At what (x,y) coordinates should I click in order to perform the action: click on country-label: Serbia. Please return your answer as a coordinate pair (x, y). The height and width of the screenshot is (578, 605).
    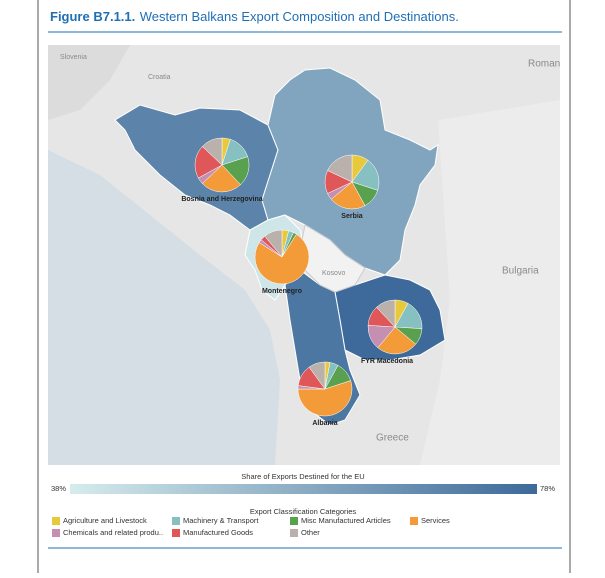
    Looking at the image, I should click on (352, 216).